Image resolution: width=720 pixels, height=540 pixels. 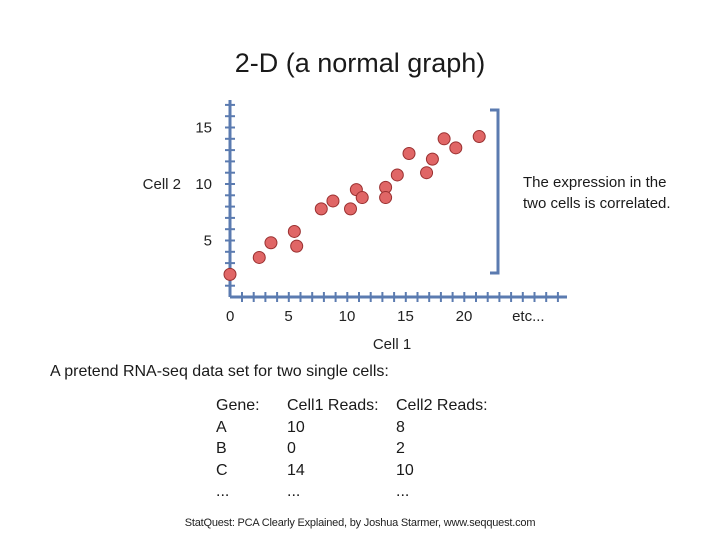 I want to click on table-cell: C, so click(x=222, y=470).